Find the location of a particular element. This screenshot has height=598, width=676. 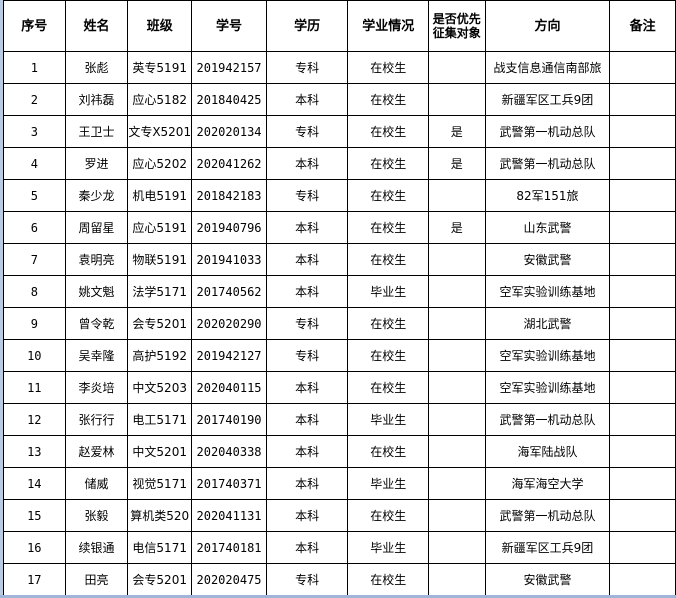

cell-class: 电工5171 is located at coordinates (160, 419).